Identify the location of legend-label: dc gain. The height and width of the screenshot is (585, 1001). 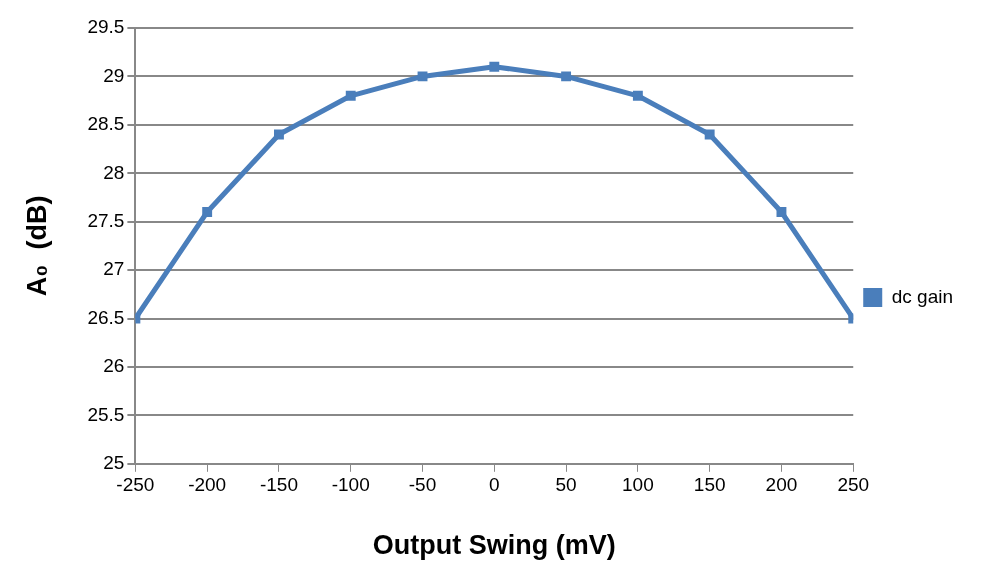
(922, 296).